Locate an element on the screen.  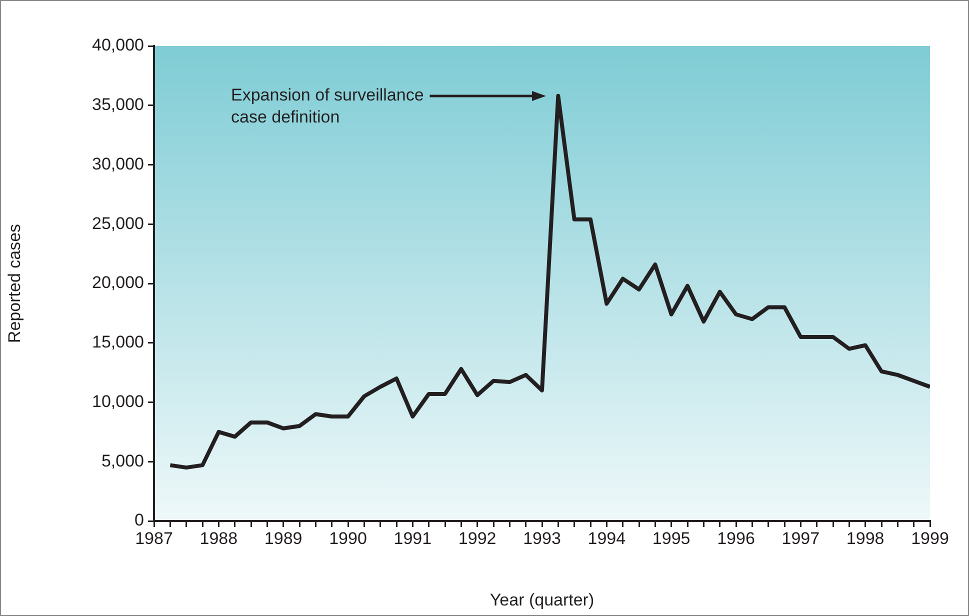
x-tick-label: 1991 is located at coordinates (413, 538).